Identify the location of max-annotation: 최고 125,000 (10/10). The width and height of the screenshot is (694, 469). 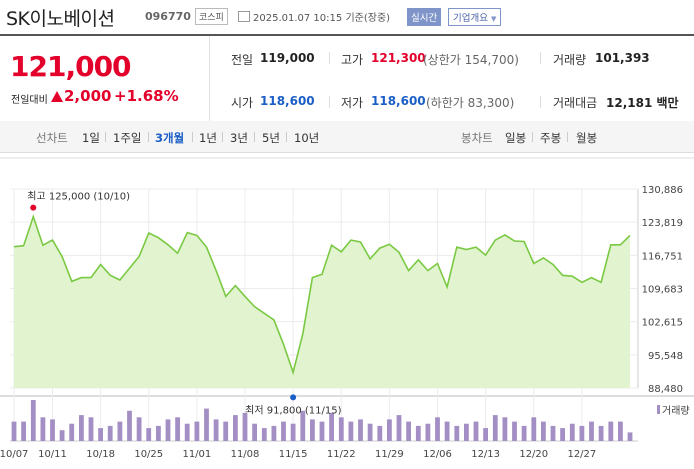
(78, 197).